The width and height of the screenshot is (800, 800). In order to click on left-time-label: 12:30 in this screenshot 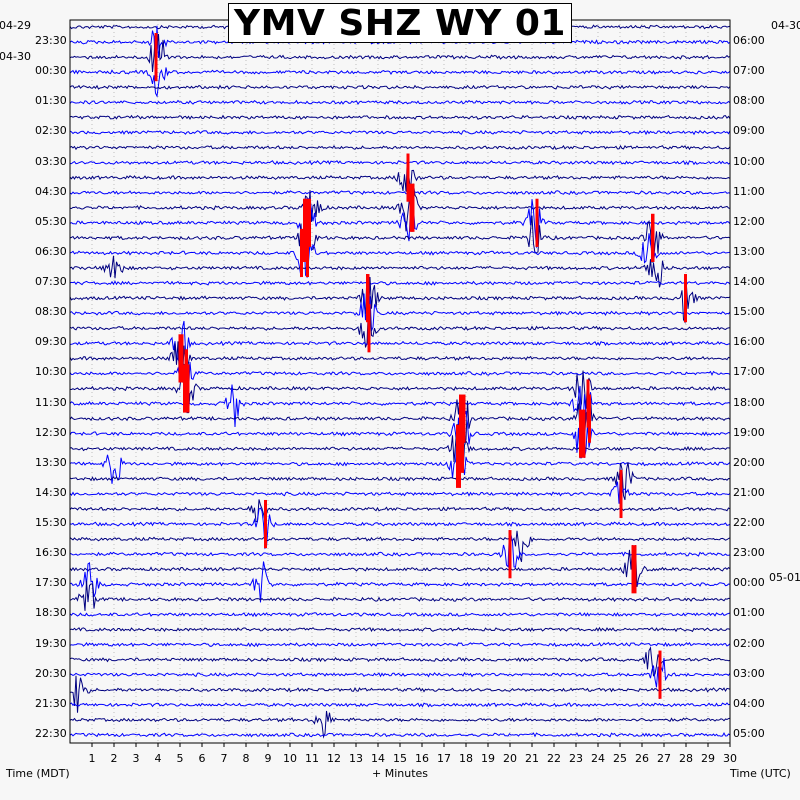, I will do `click(51, 432)`.